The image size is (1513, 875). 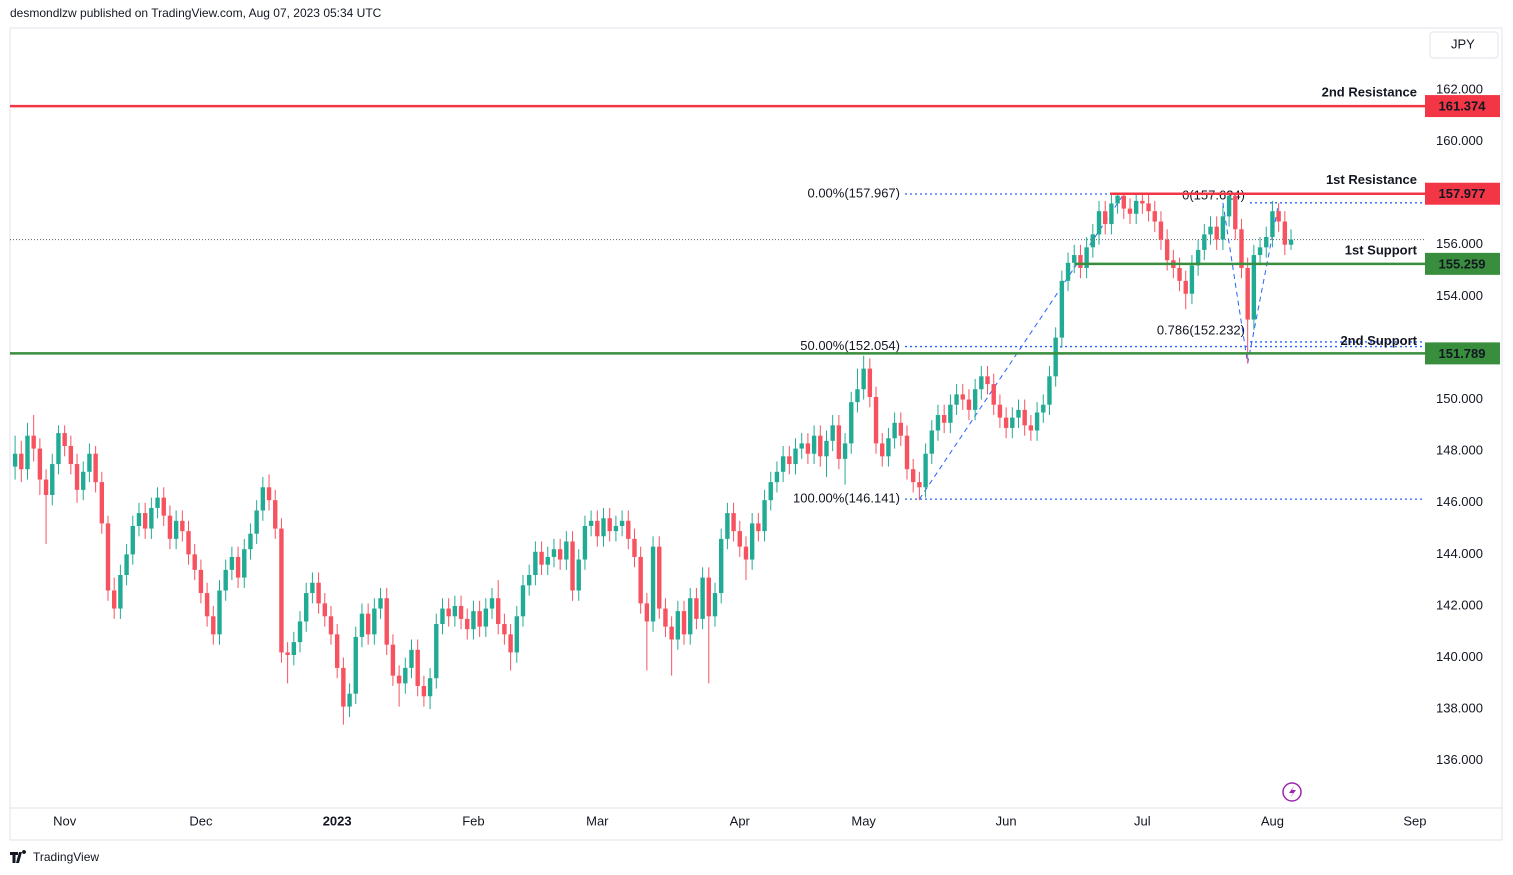 I want to click on y-tick-label: 160.000, so click(x=1459, y=140).